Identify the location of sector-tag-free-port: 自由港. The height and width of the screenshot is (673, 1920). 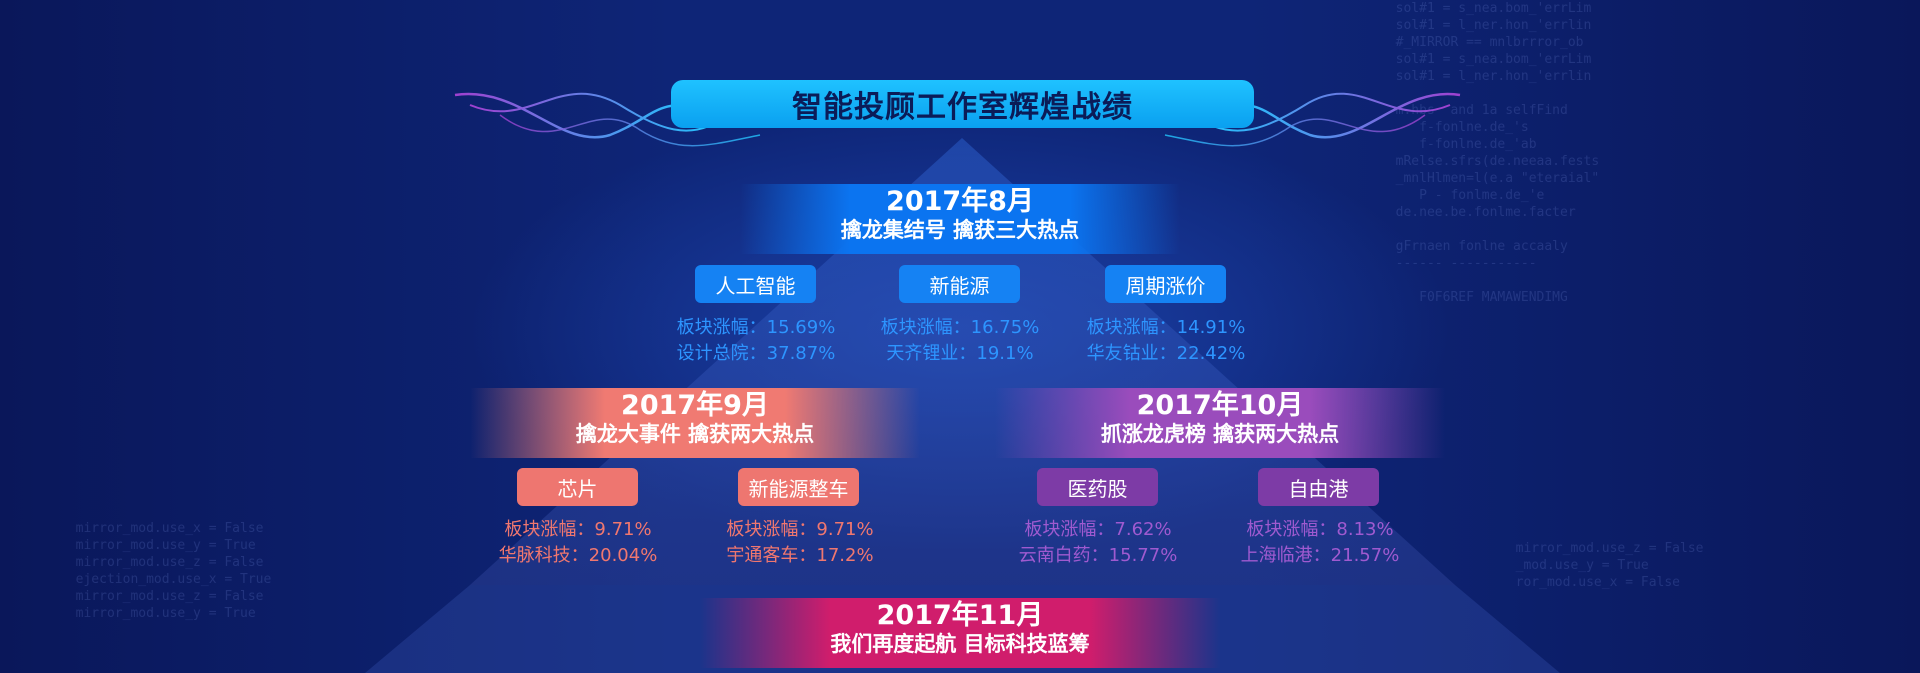
(1318, 487).